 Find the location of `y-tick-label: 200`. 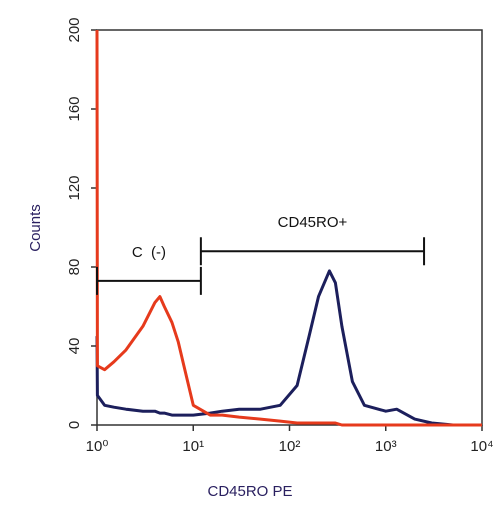

y-tick-label: 200 is located at coordinates (74, 29).